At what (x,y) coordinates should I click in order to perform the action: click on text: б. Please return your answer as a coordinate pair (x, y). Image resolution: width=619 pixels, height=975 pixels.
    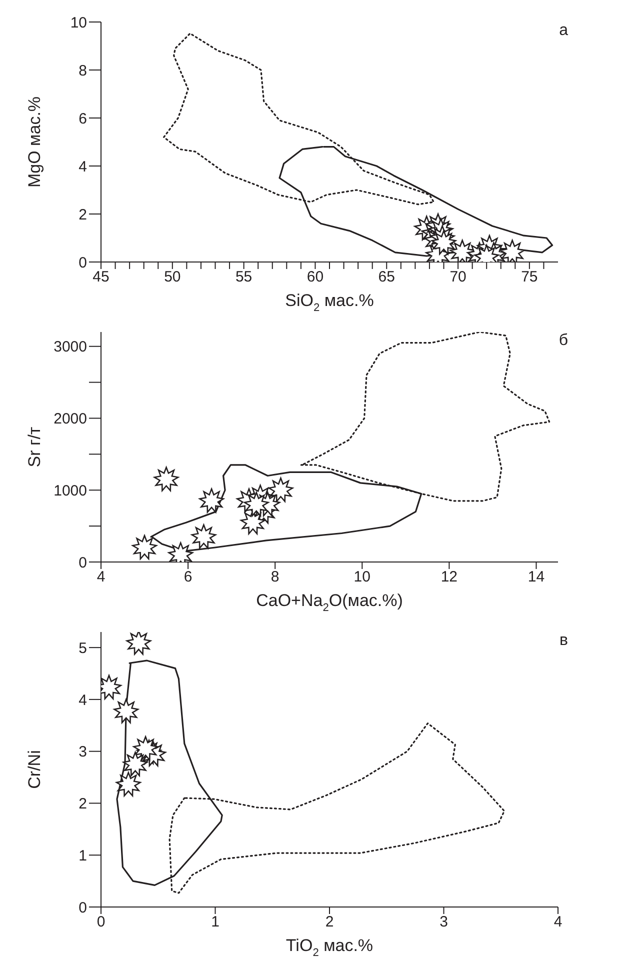
    Looking at the image, I should click on (563, 341).